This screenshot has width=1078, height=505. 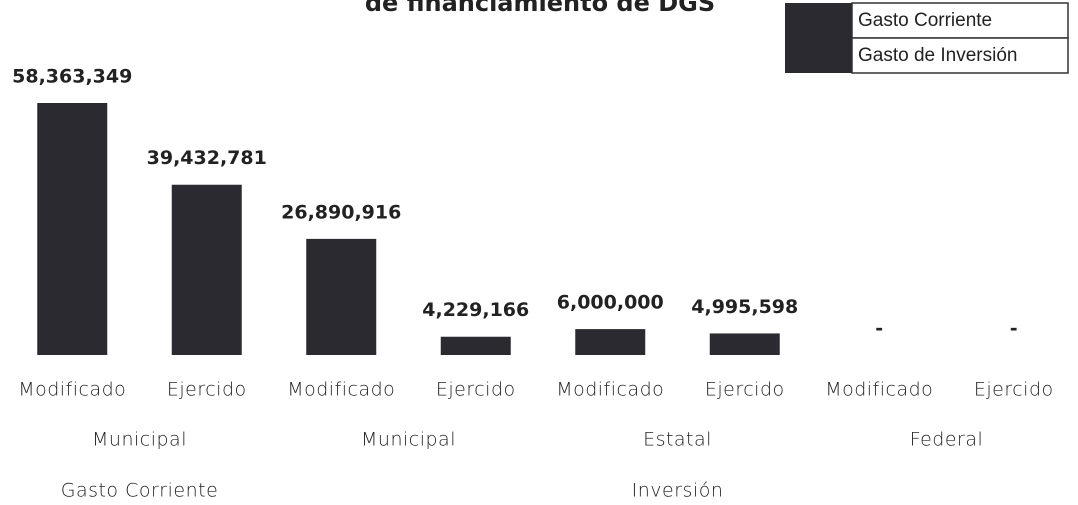 I want to click on data-label: 4,229,166, so click(x=475, y=310).